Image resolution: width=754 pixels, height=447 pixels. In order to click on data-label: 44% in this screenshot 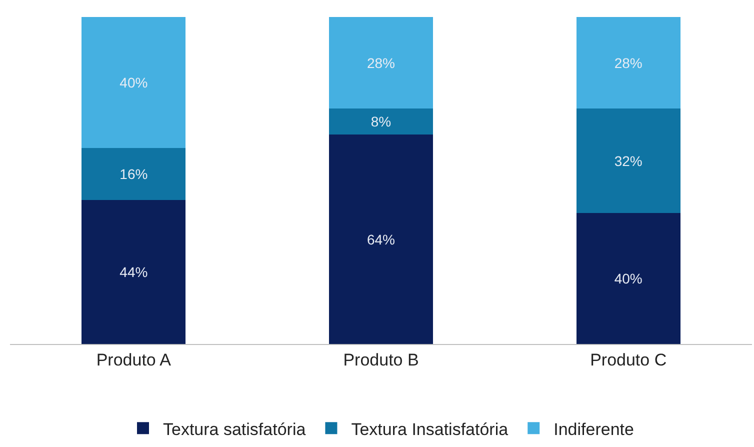, I will do `click(134, 272)`.